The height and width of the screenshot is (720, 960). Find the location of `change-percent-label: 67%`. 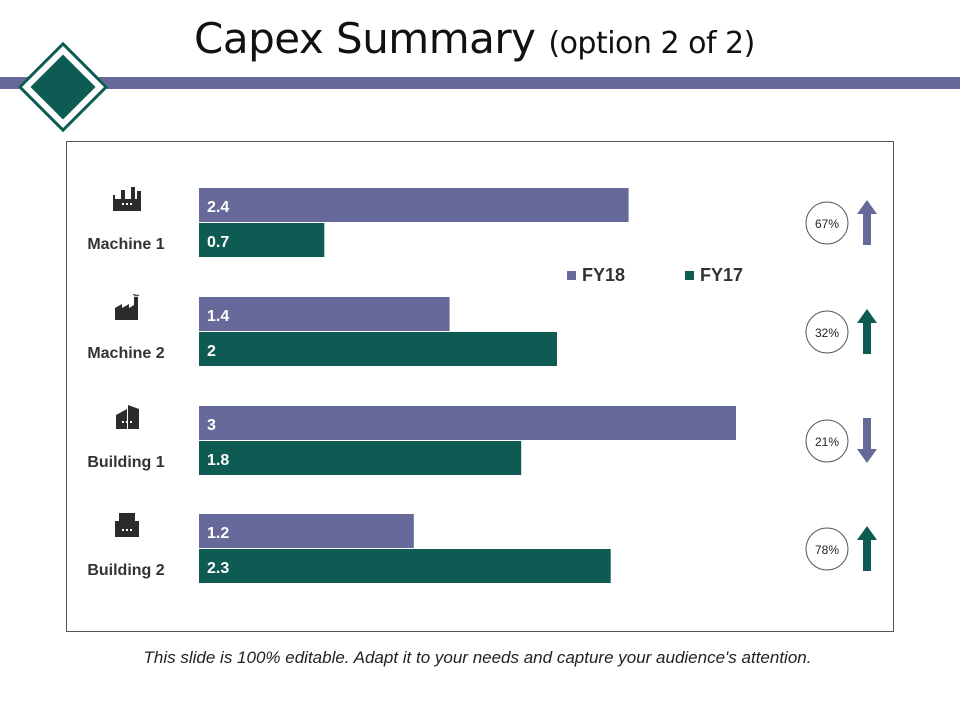

change-percent-label: 67% is located at coordinates (827, 224).